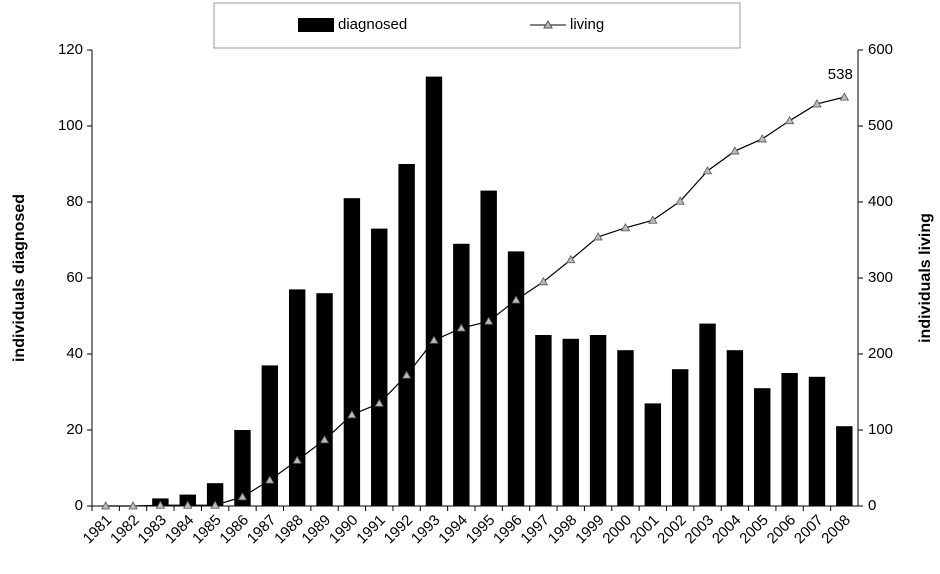 Image resolution: width=940 pixels, height=574 pixels. I want to click on y2-axis-title: individuals living, so click(925, 278).